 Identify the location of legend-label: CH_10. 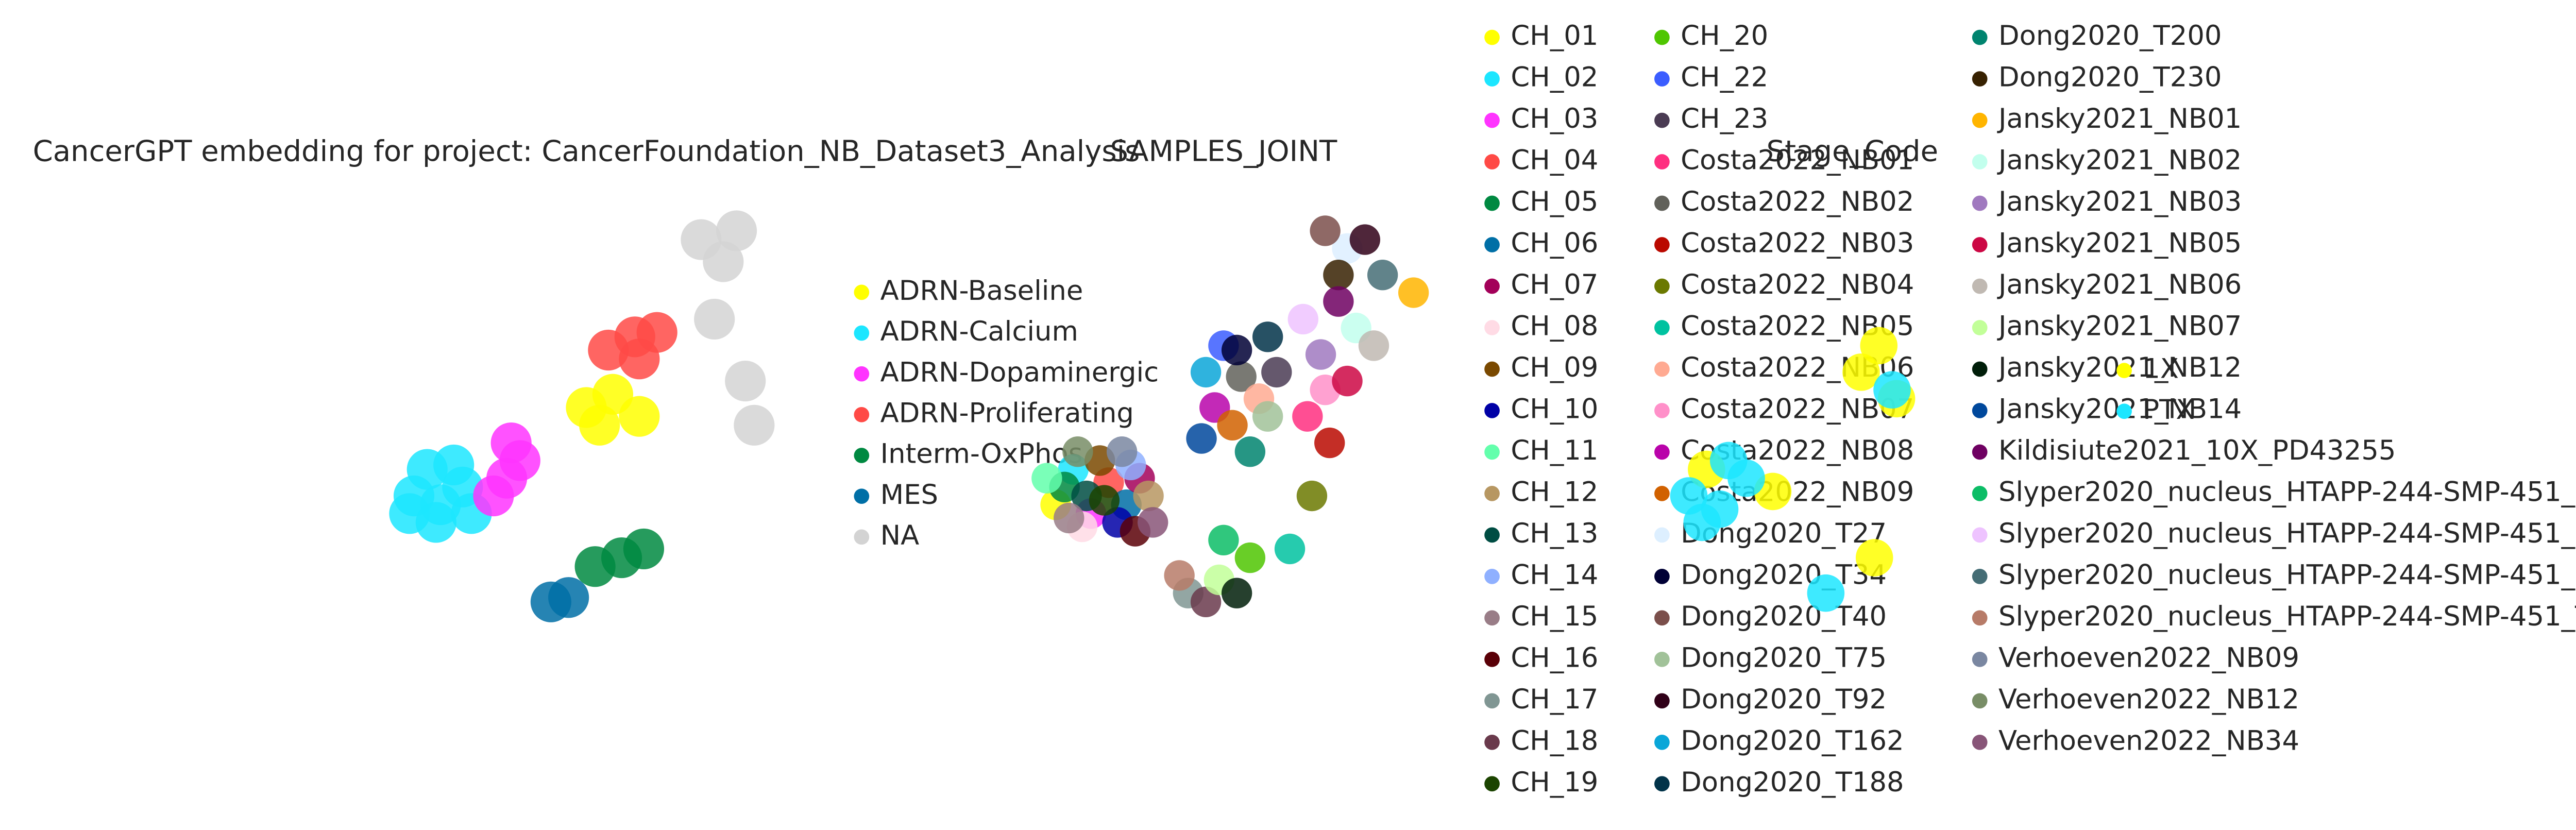
(1555, 410).